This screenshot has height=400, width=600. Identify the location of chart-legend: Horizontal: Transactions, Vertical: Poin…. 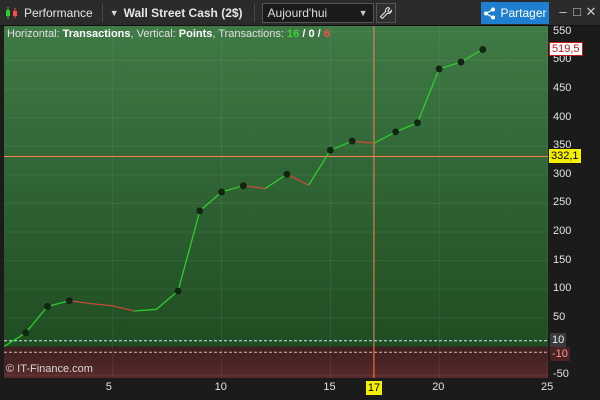
(168, 34).